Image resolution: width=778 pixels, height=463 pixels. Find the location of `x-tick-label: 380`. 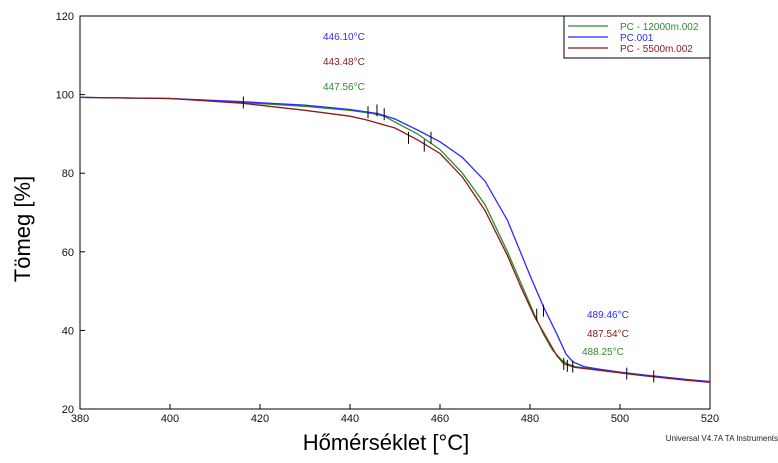

x-tick-label: 380 is located at coordinates (80, 419).